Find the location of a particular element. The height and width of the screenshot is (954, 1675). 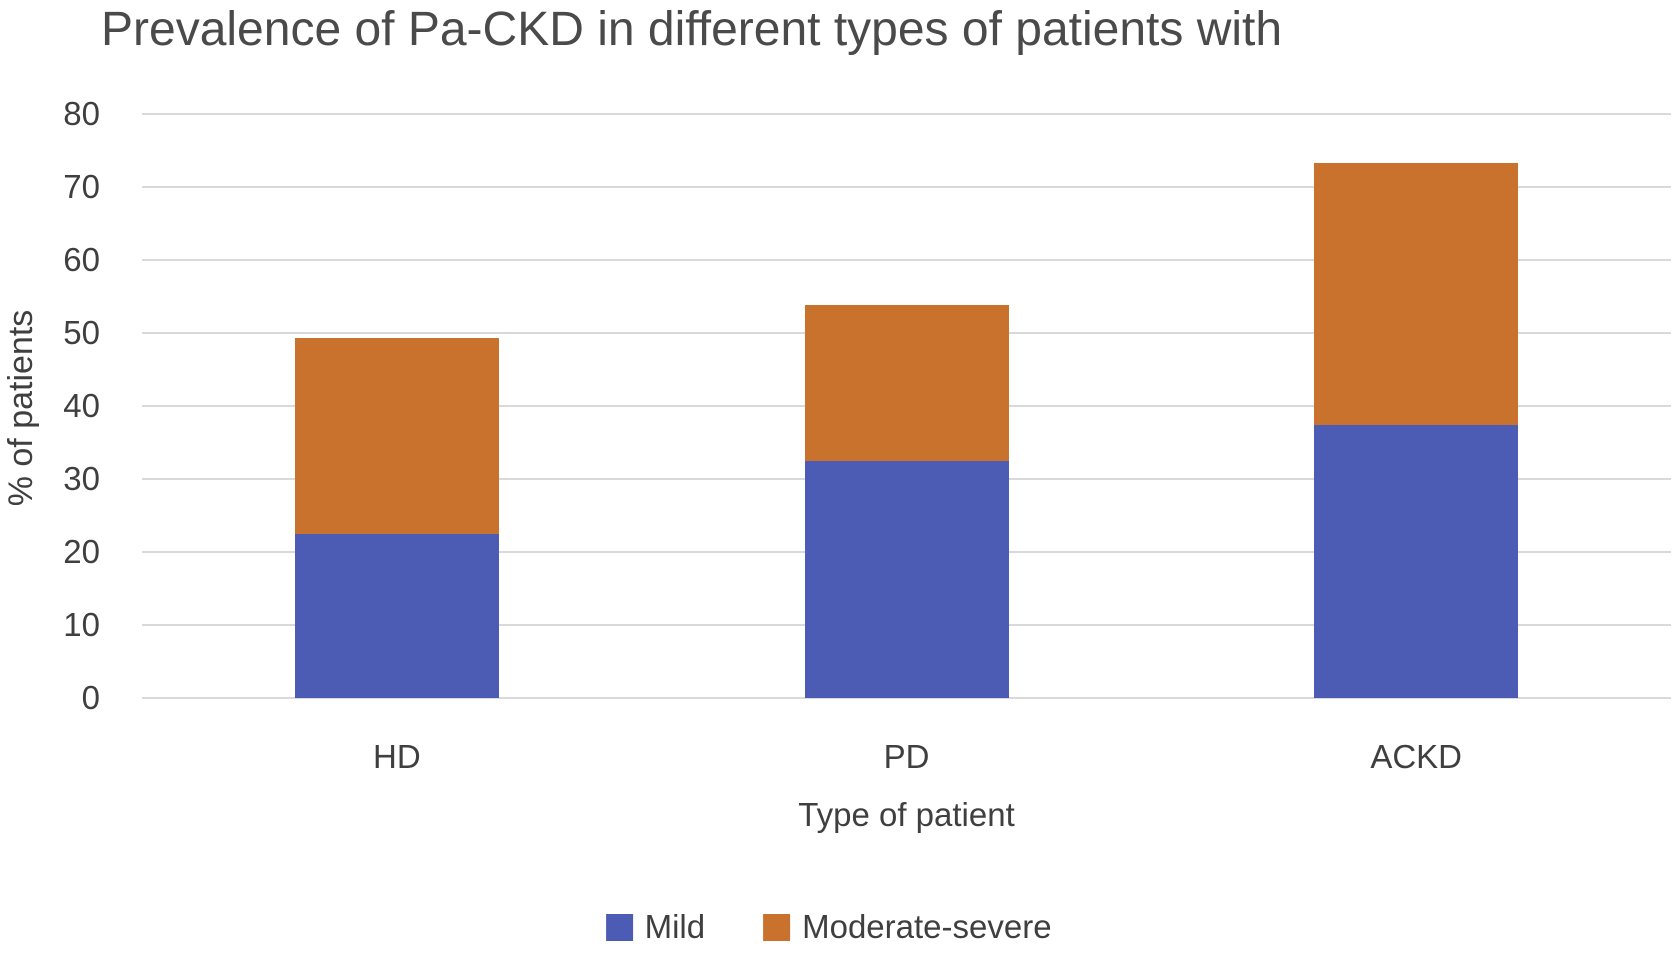

bar-segment-mild-ackd is located at coordinates (1416, 561).